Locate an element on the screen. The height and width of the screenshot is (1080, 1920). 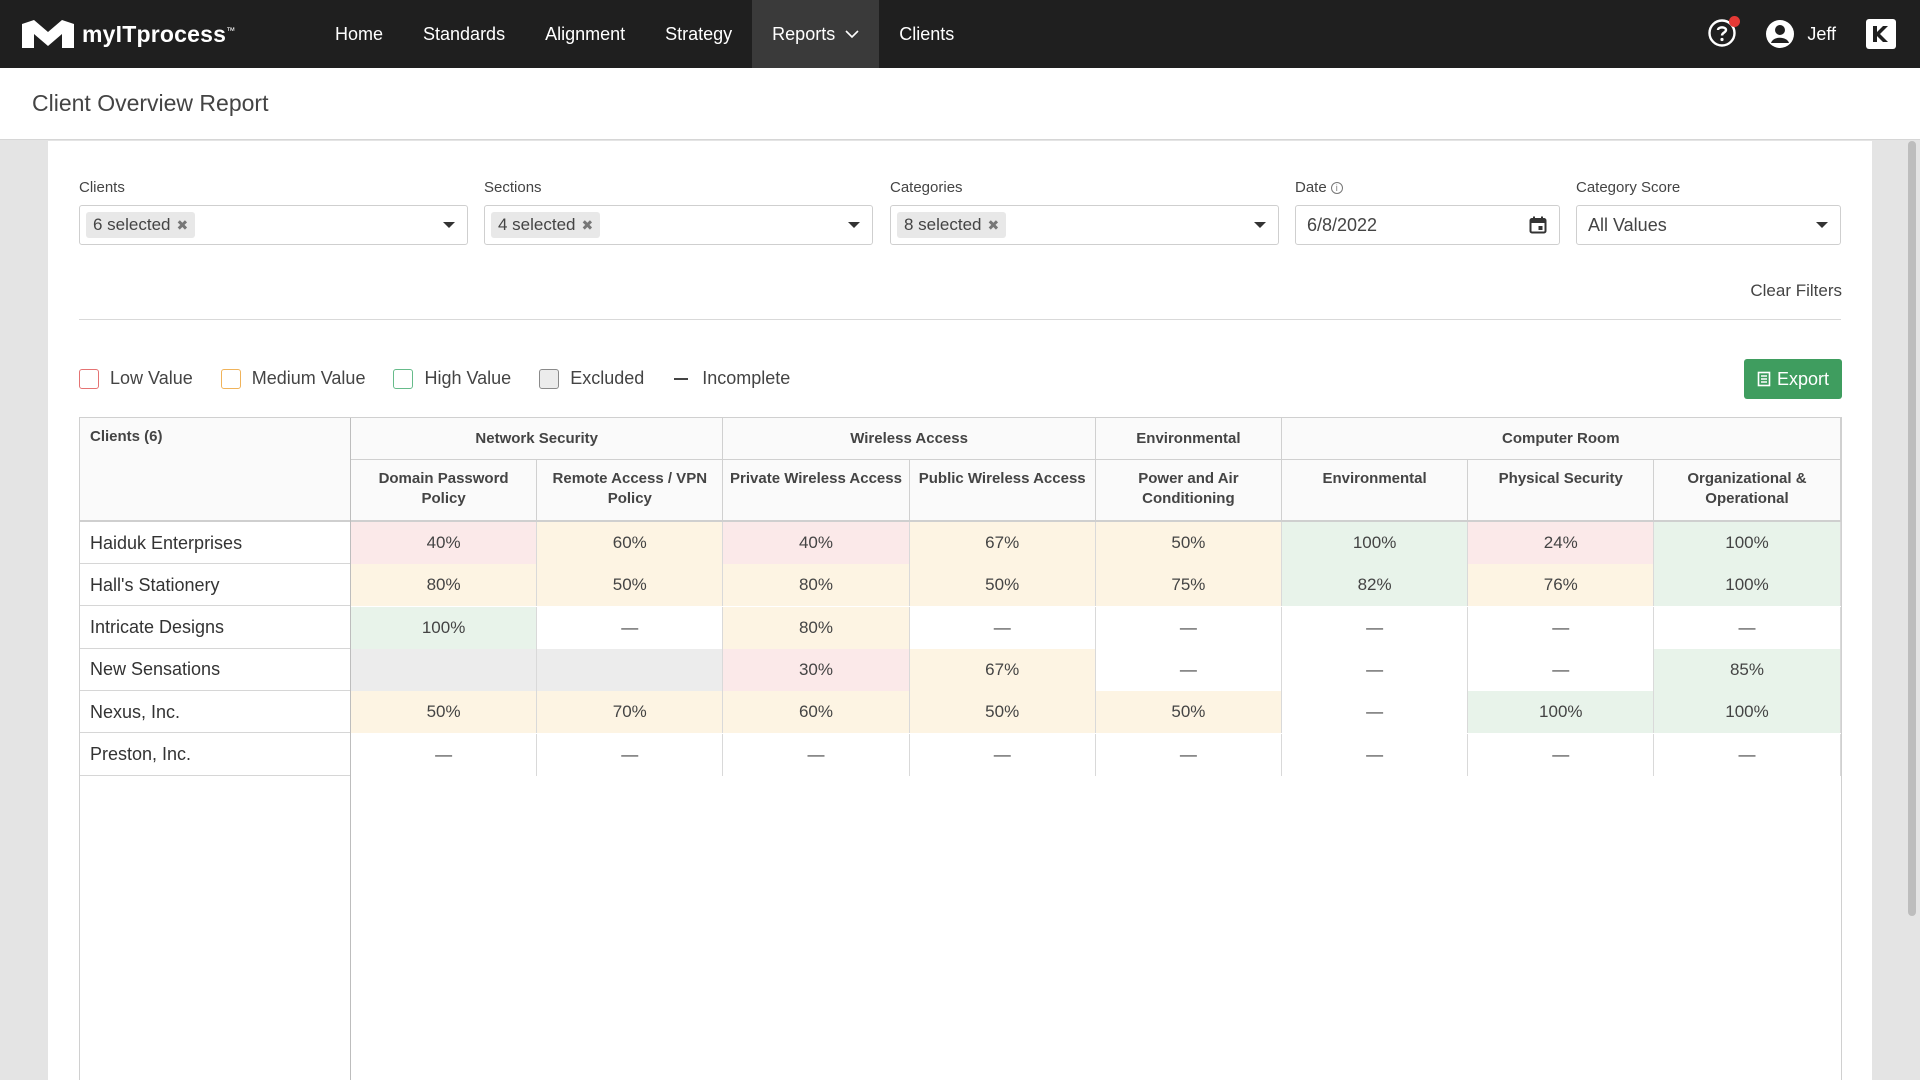
date-filter-label: Date i is located at coordinates (1427, 188).